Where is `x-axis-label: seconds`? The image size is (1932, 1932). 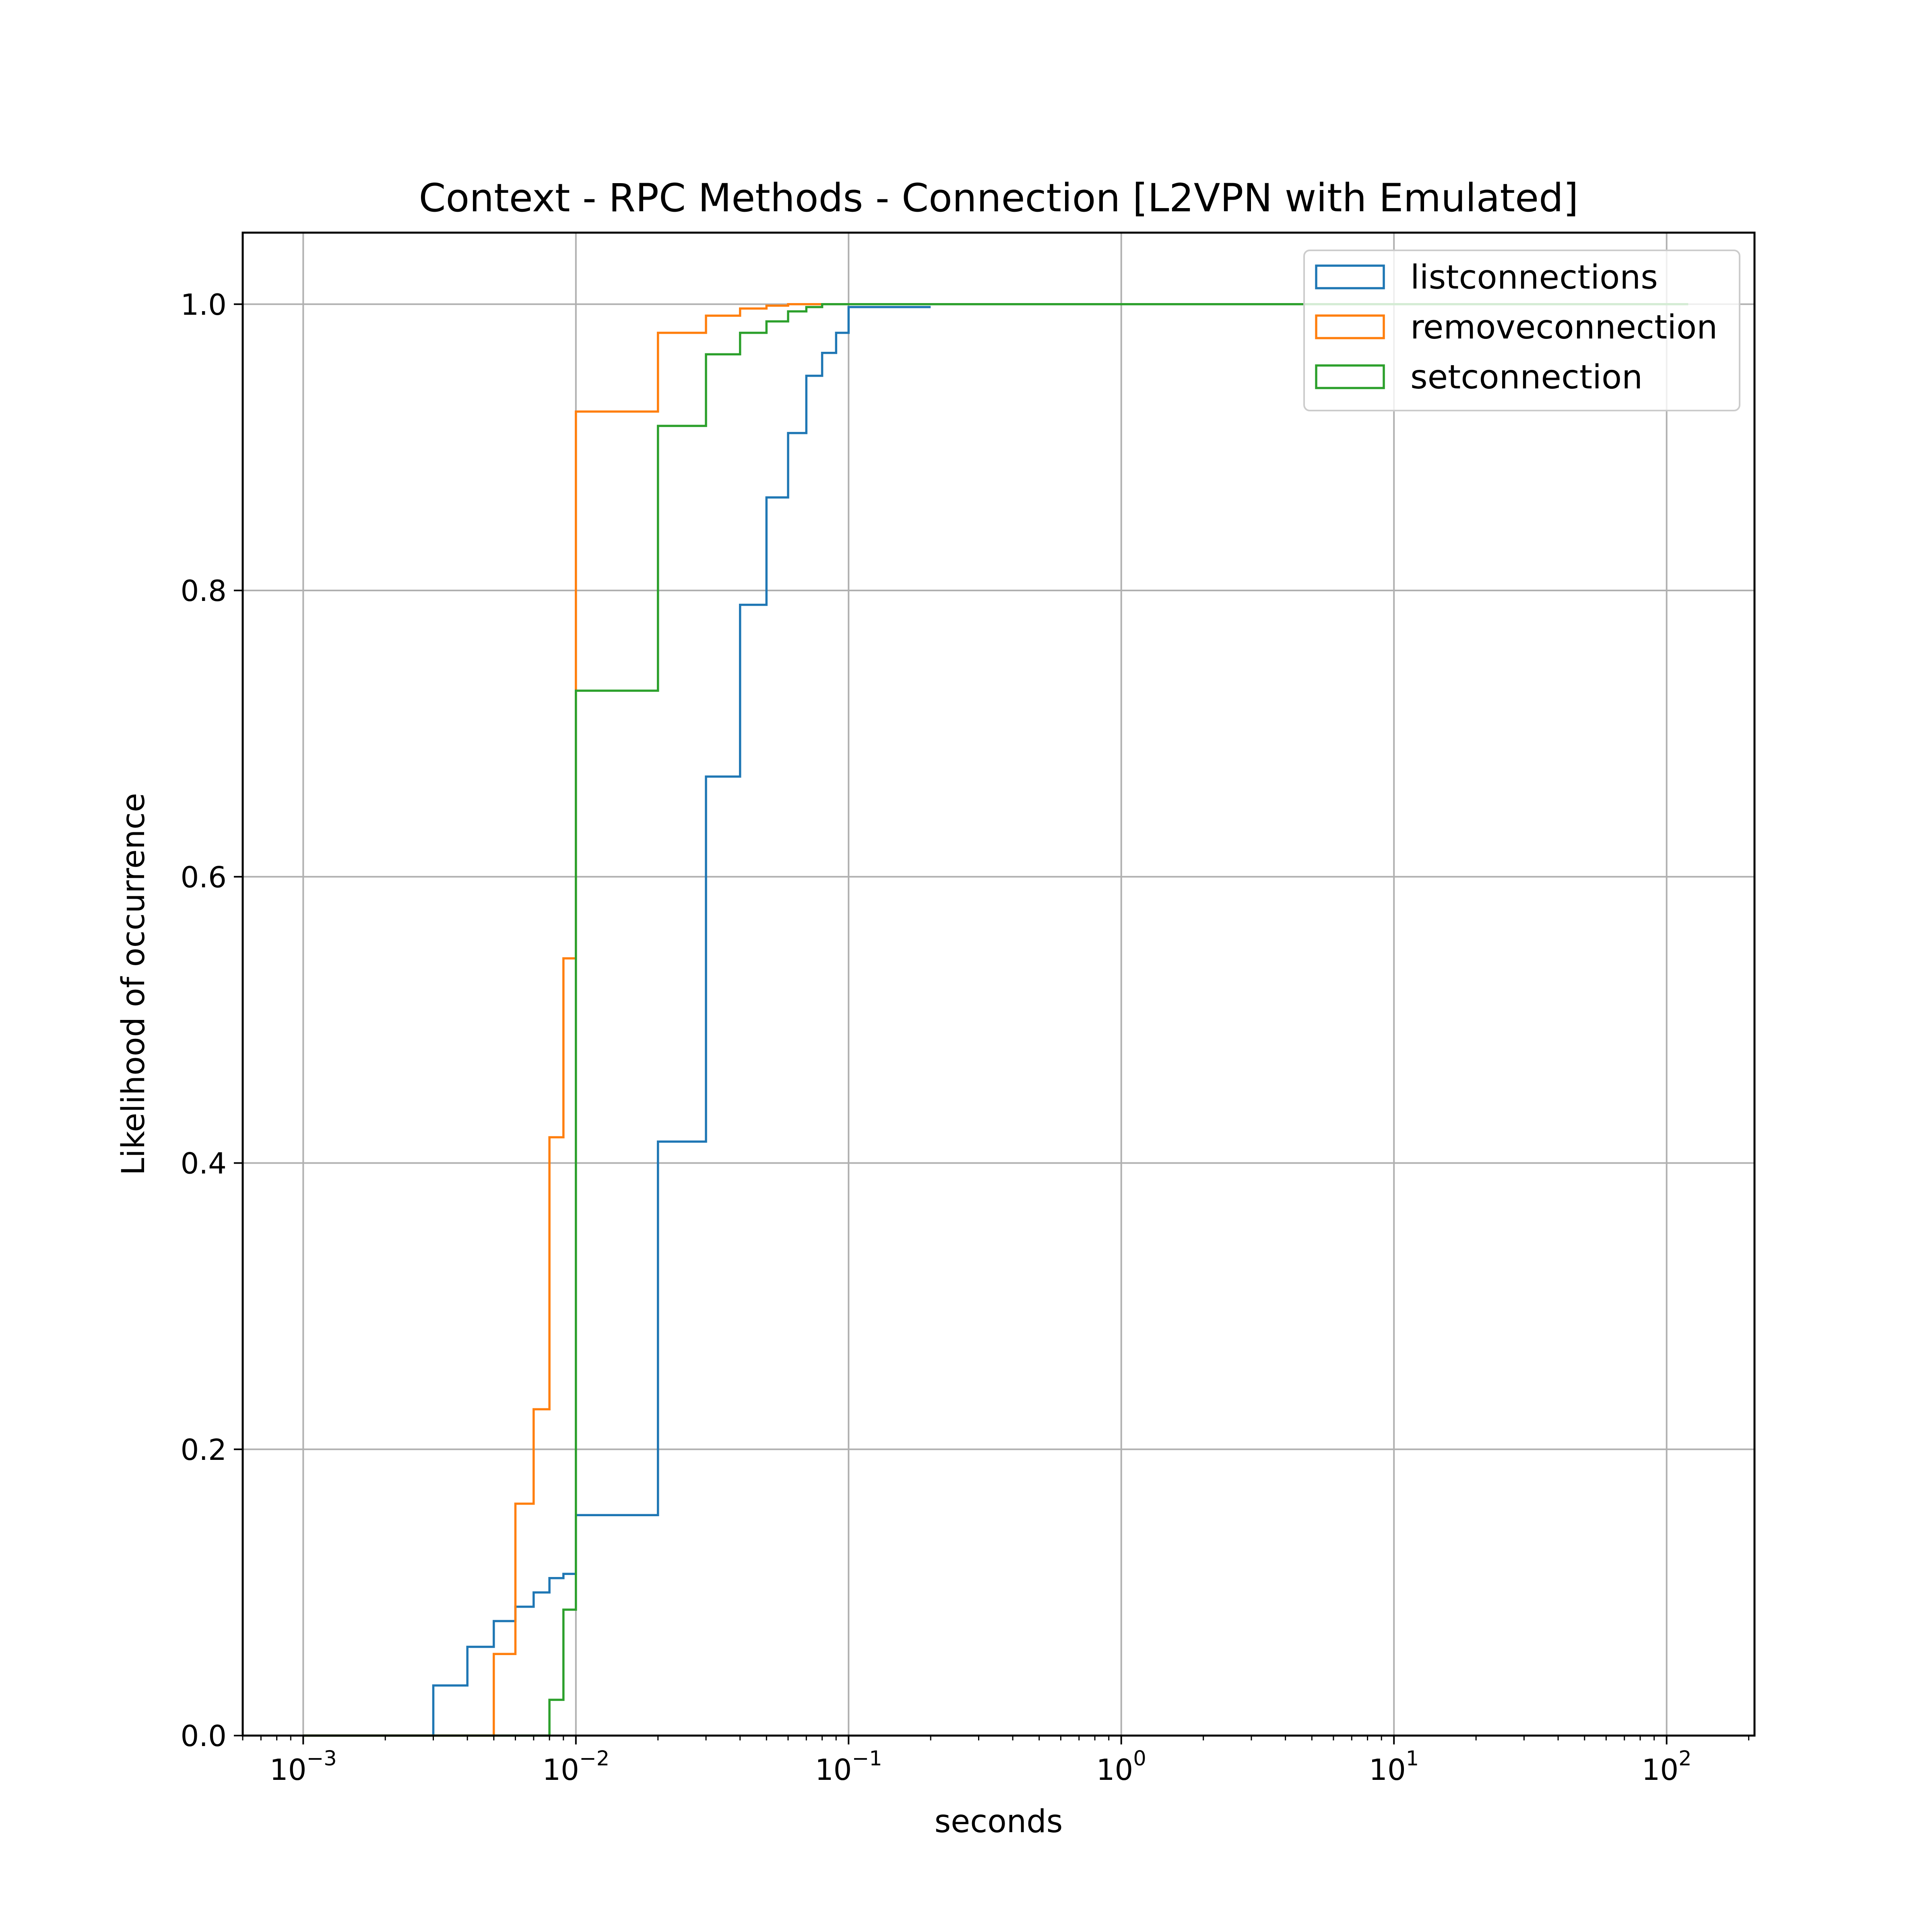
x-axis-label: seconds is located at coordinates (999, 1822).